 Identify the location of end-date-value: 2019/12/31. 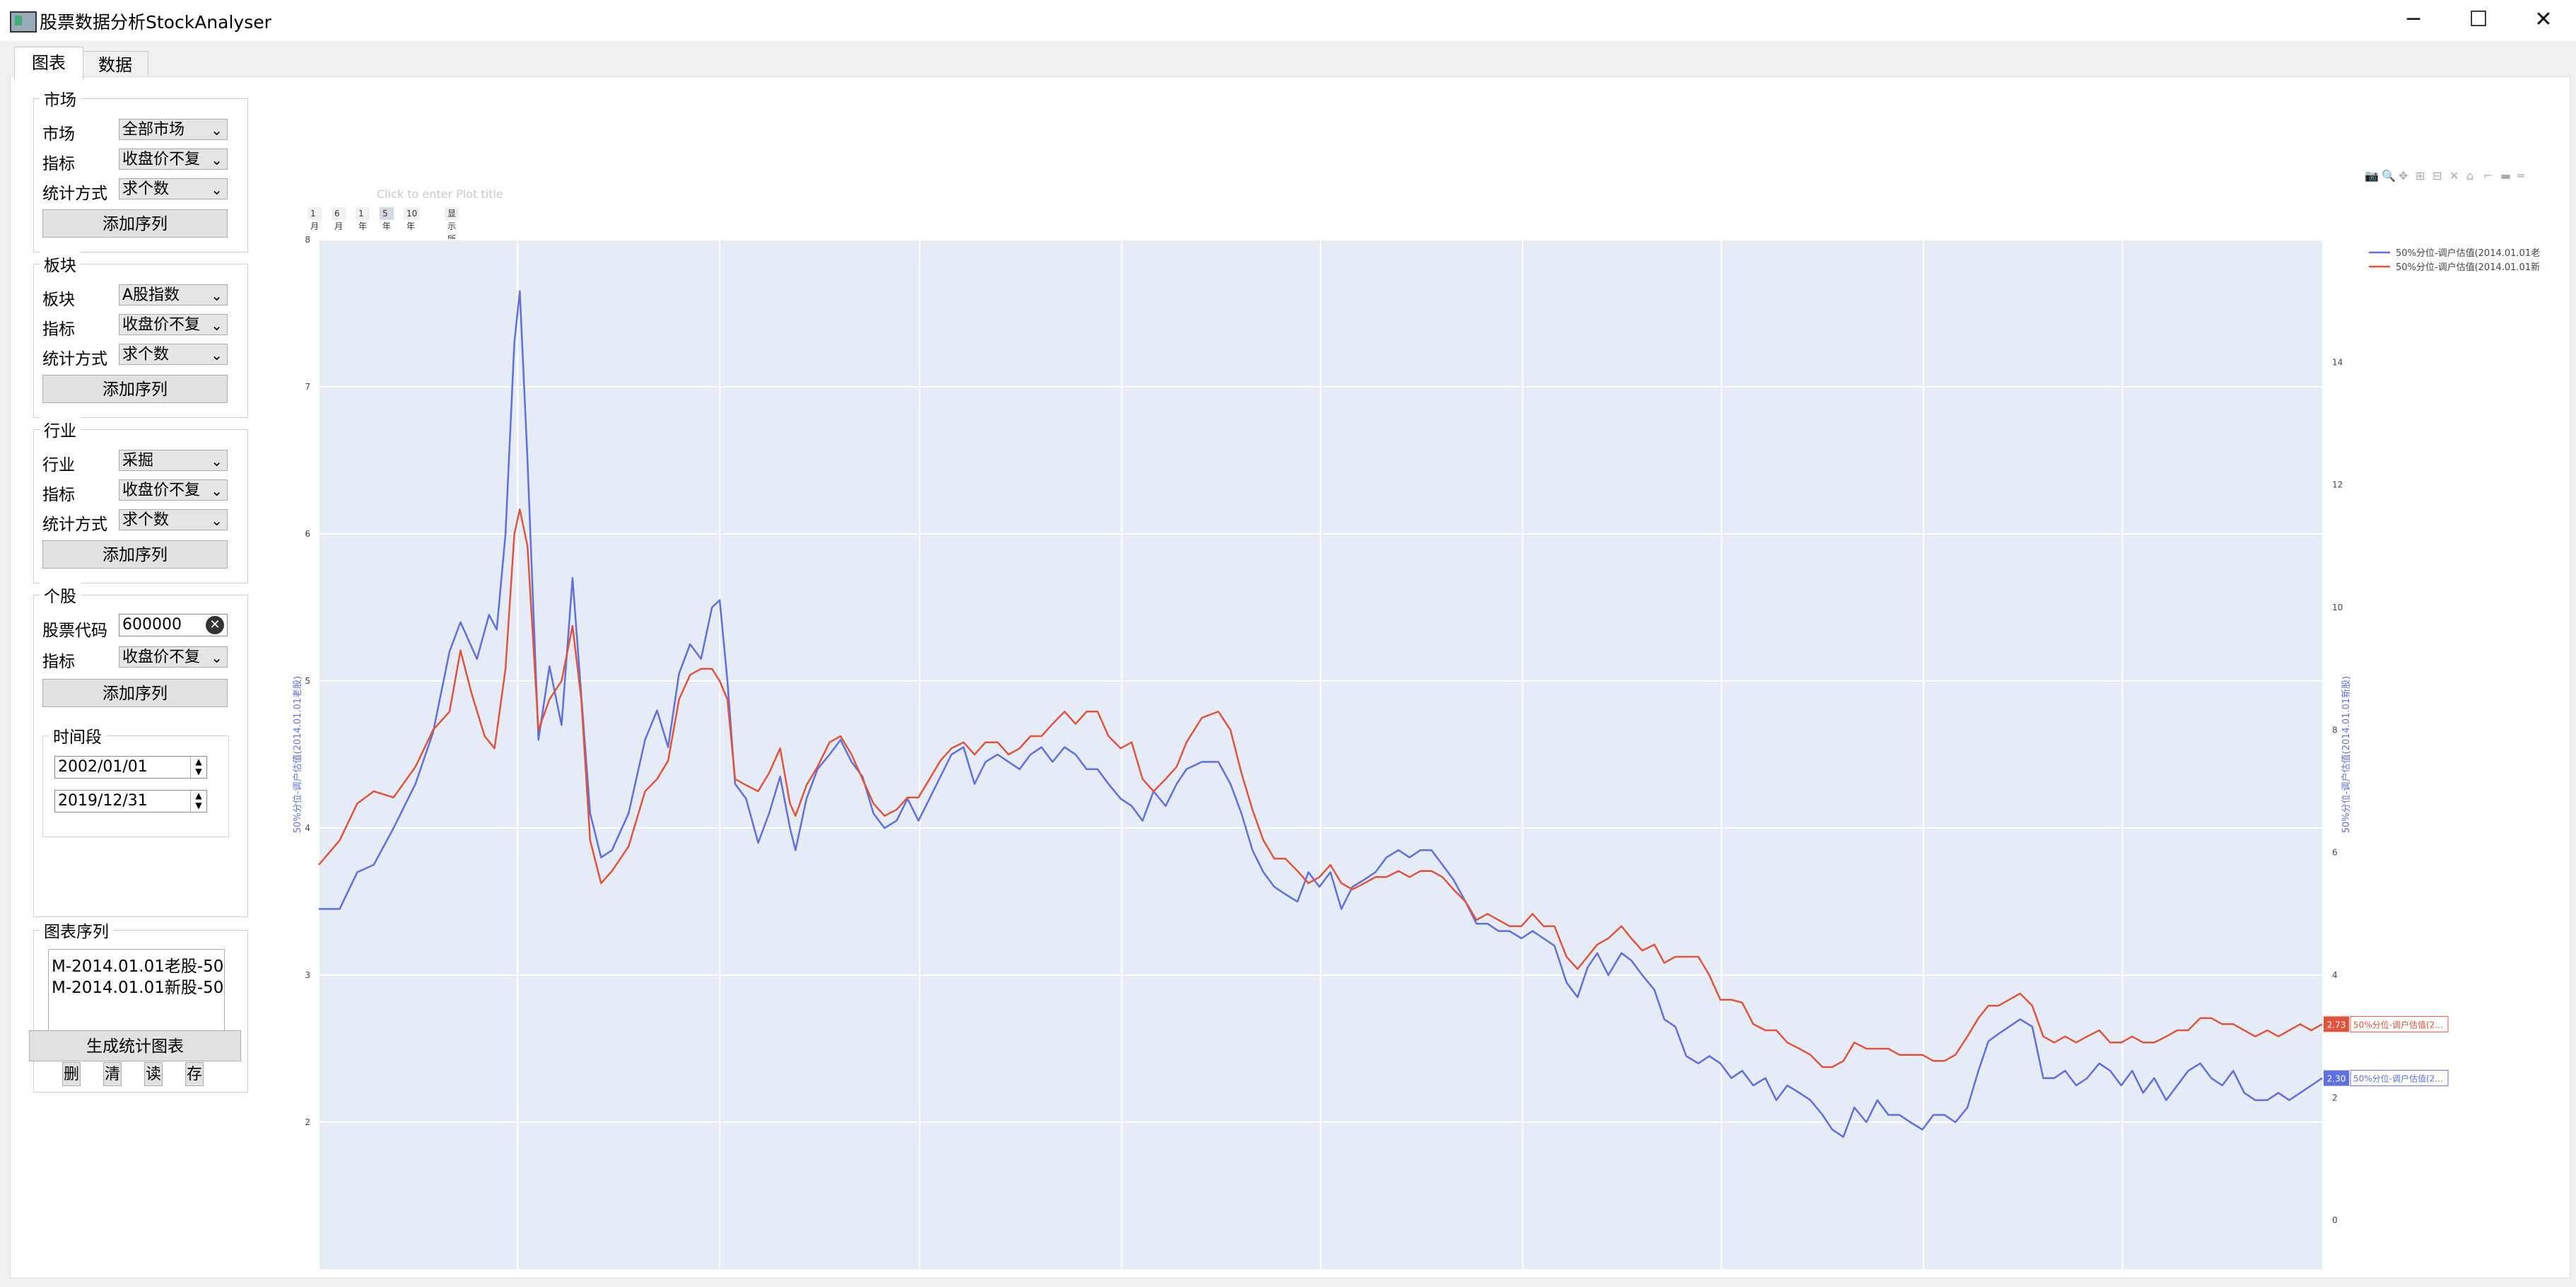
(103, 801).